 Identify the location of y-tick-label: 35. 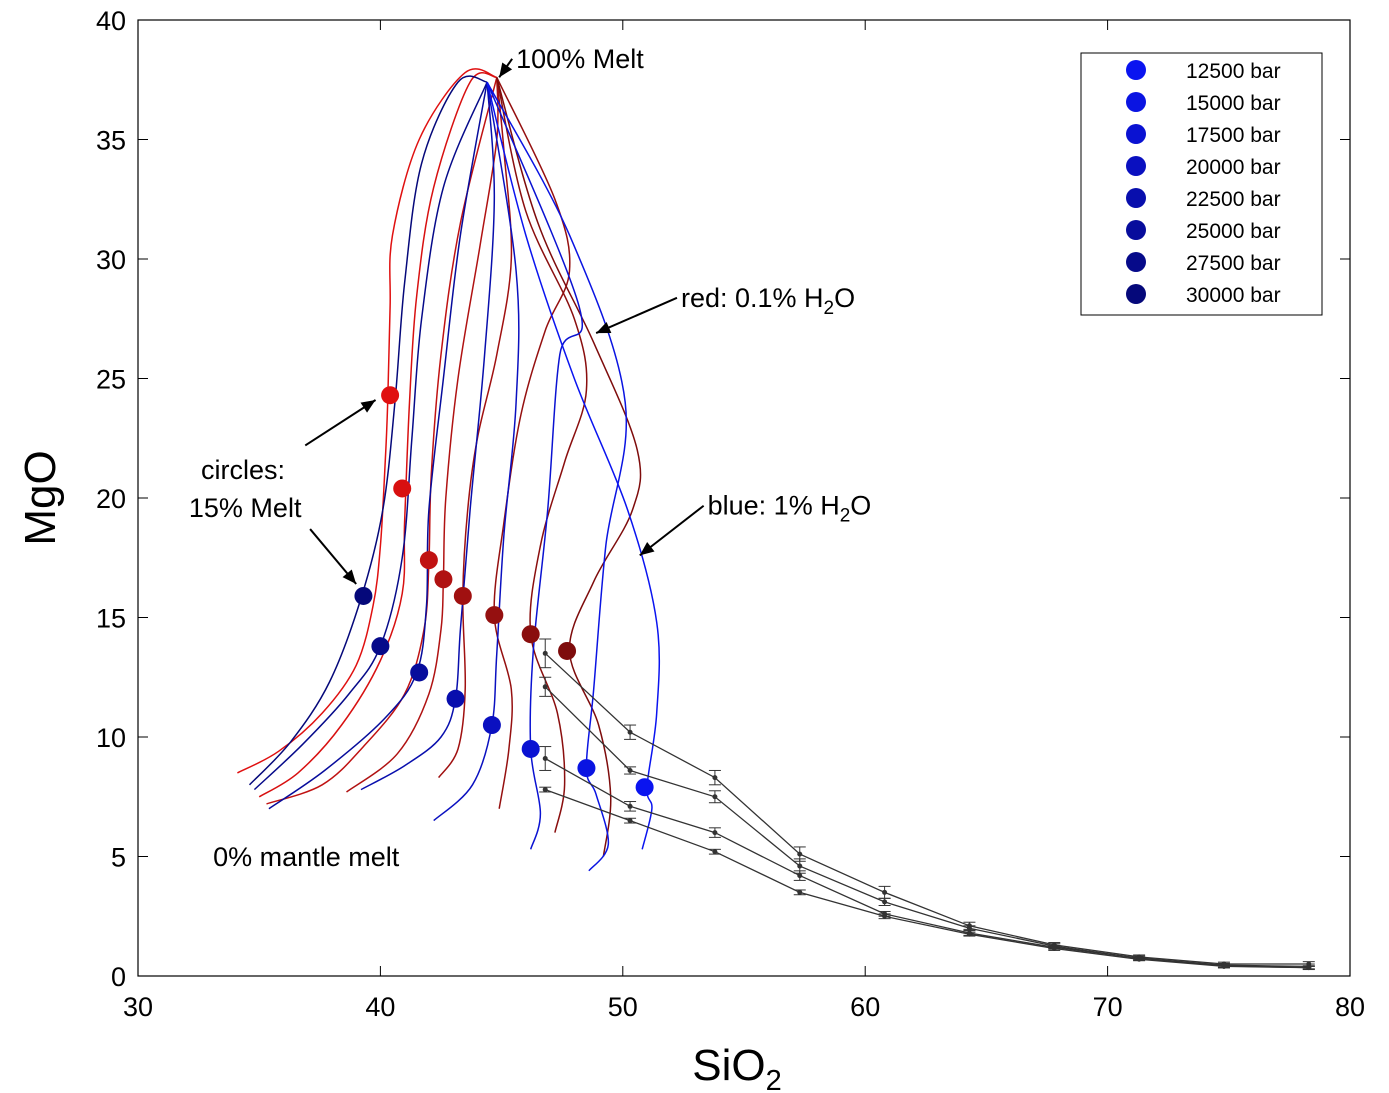
(111, 141).